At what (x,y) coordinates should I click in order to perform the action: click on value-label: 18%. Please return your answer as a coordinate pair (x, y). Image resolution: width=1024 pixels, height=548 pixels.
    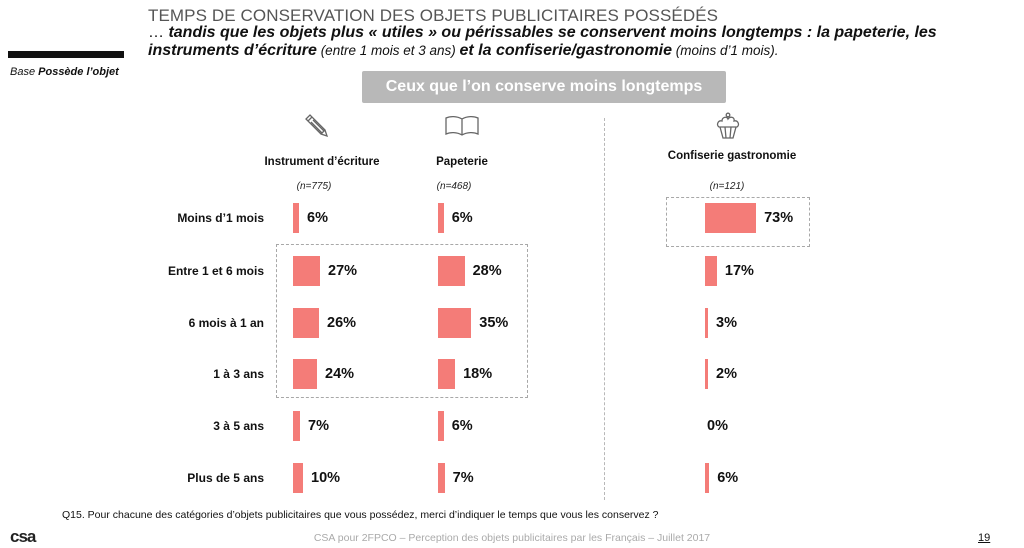
    Looking at the image, I should click on (478, 374).